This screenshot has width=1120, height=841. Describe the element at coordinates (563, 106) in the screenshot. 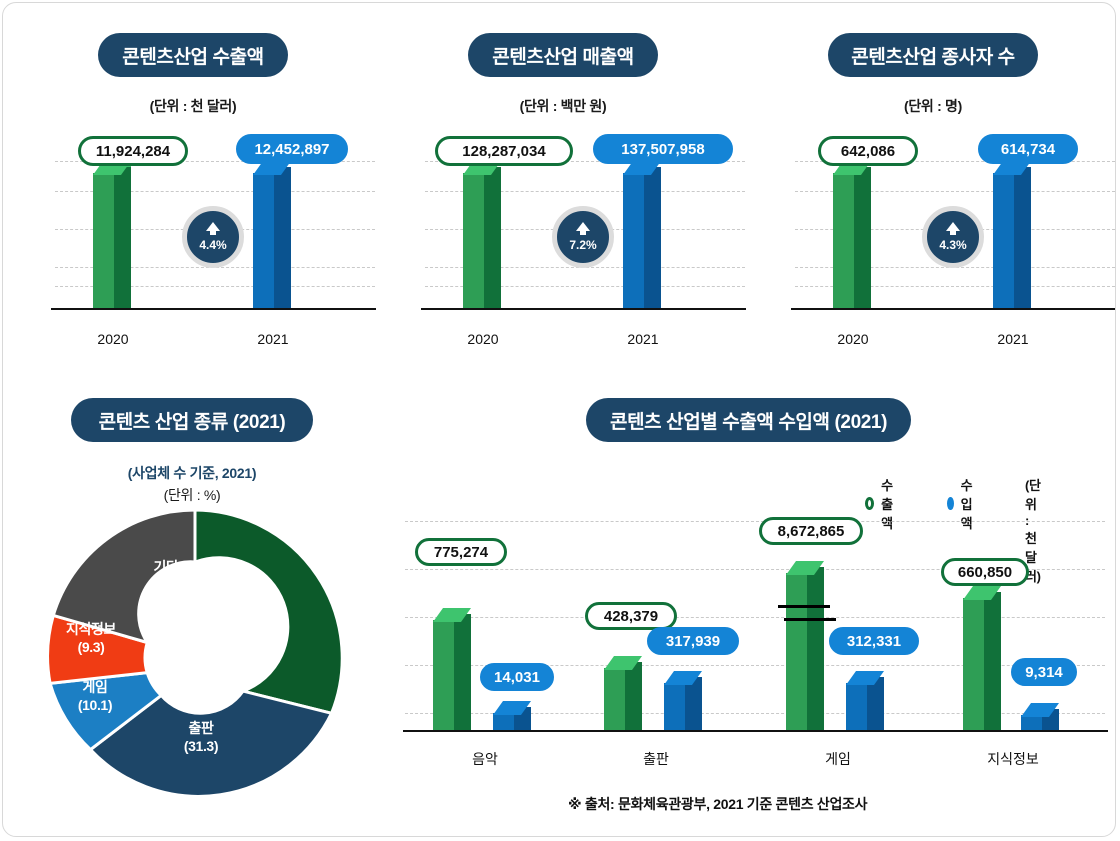

I see `panel-unit-revenue: (단위 : 백만 원)` at that location.